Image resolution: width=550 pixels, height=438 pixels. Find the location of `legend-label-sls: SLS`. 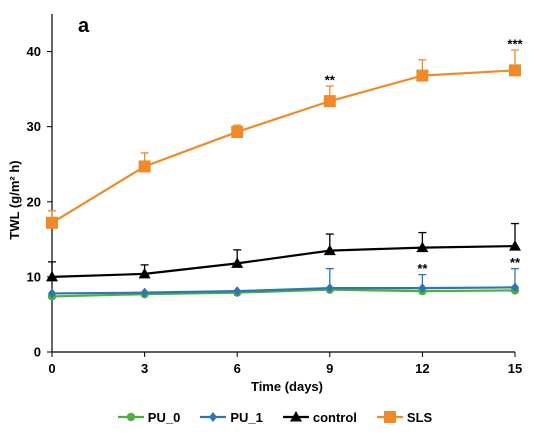

legend-label-sls: SLS is located at coordinates (419, 417).